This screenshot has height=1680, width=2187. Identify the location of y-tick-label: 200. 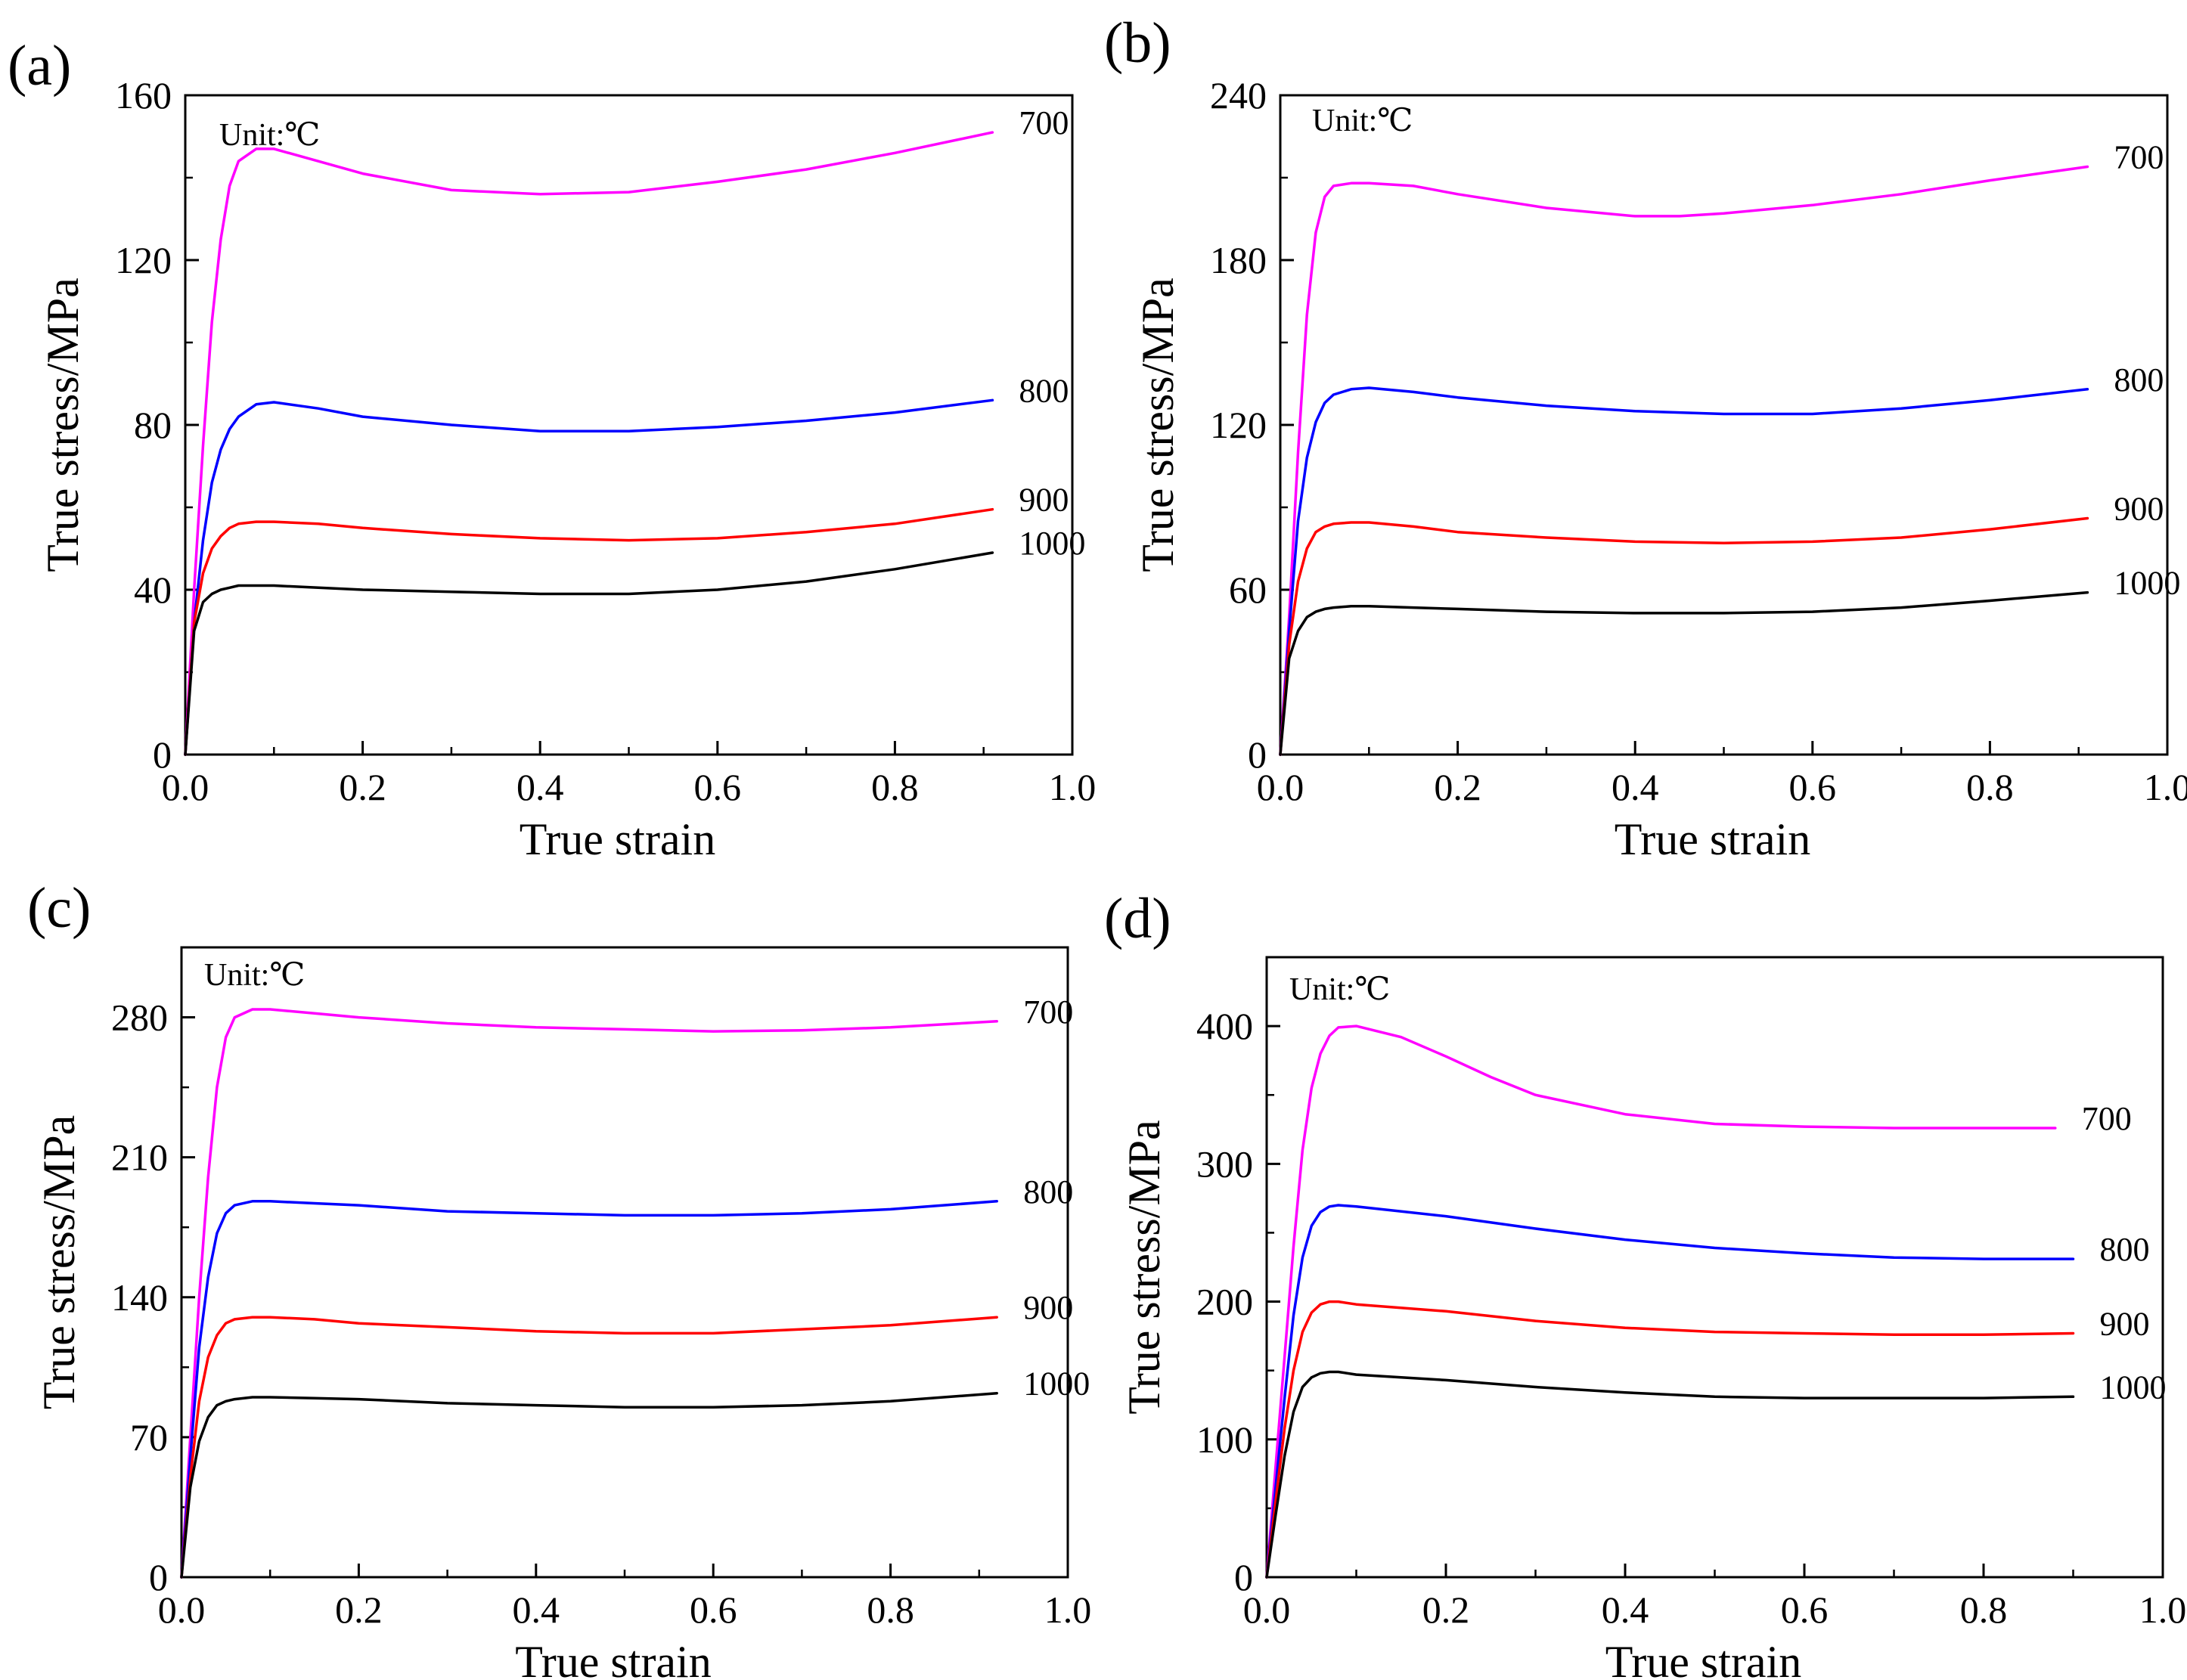
(1224, 1302).